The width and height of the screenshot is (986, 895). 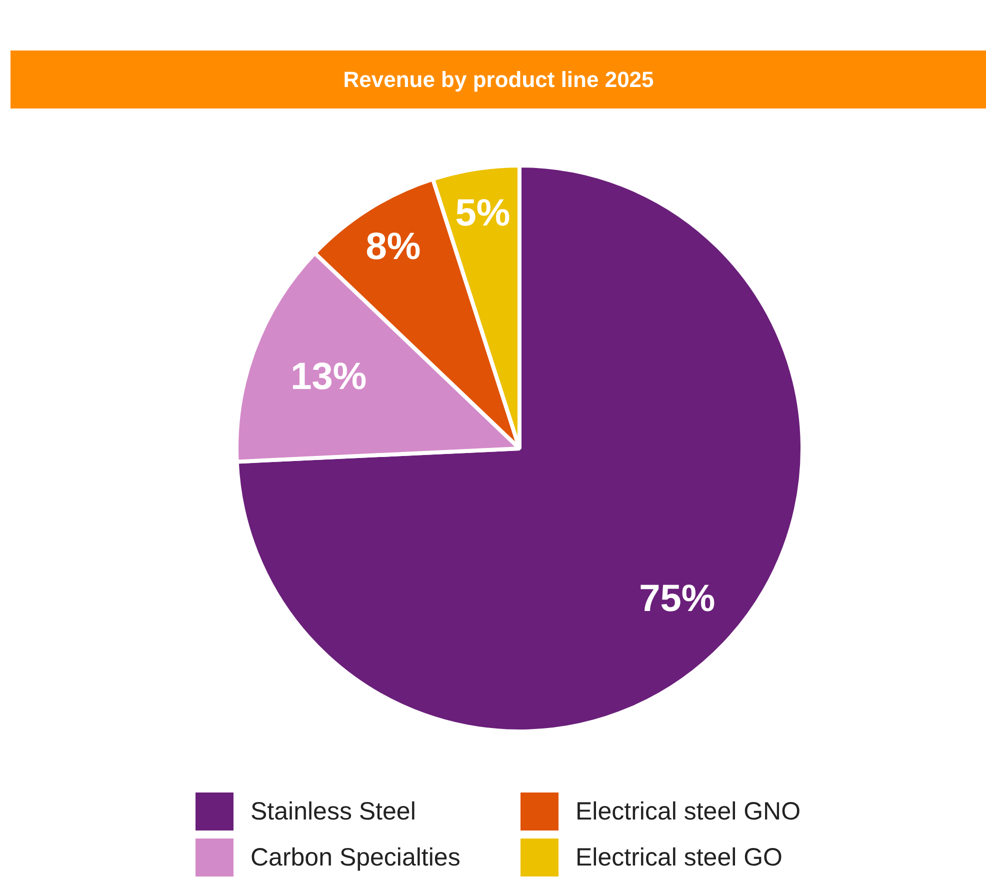 I want to click on data-label: 13%, so click(x=328, y=377).